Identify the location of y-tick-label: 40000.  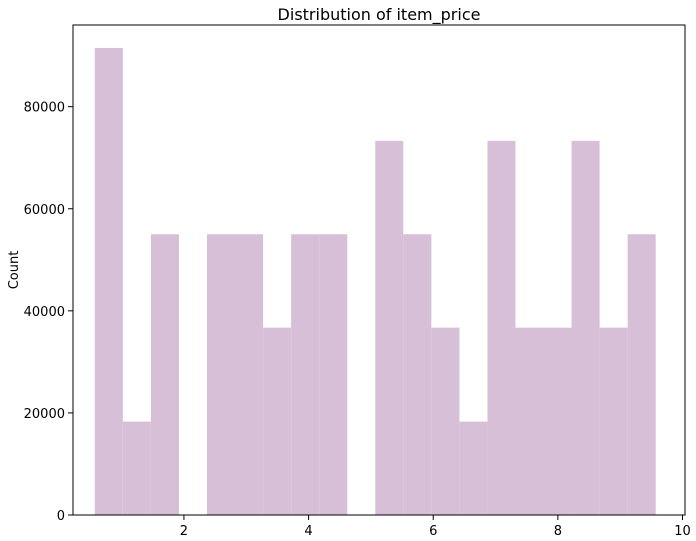
(44, 312).